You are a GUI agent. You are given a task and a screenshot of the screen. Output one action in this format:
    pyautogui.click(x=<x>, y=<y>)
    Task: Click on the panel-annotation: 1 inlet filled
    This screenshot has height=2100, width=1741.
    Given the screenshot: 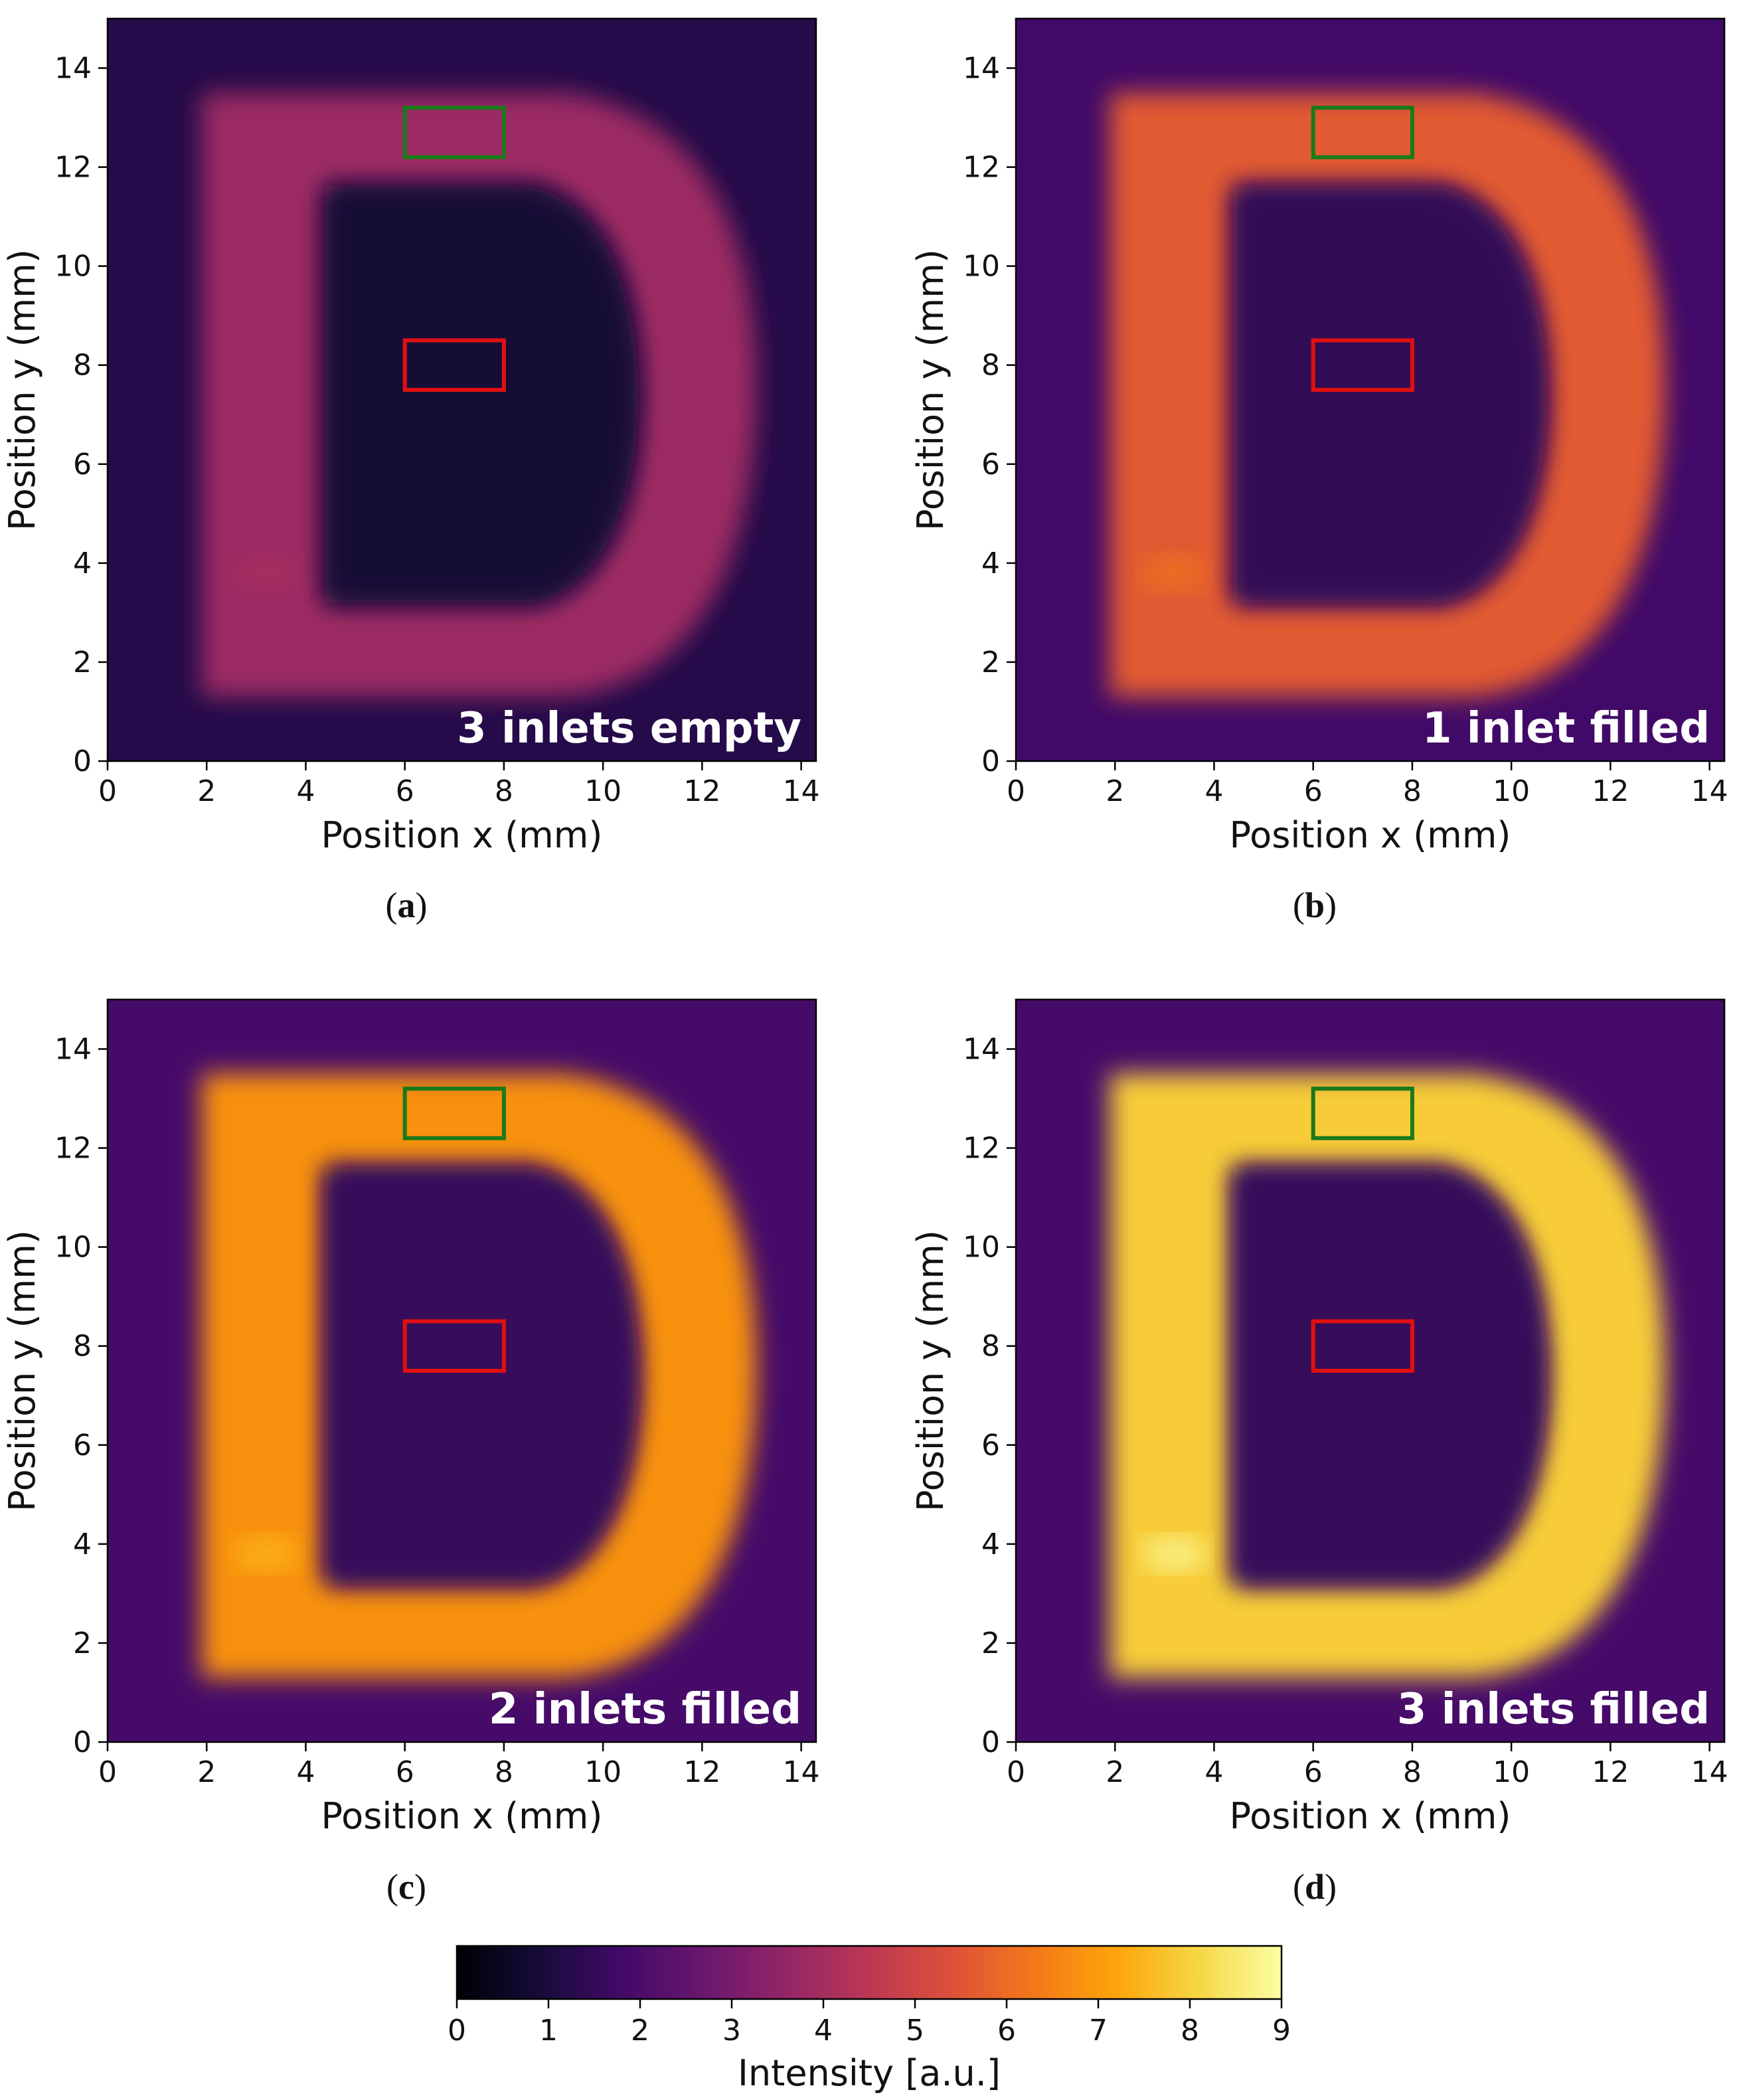 What is the action you would take?
    pyautogui.click(x=1566, y=728)
    